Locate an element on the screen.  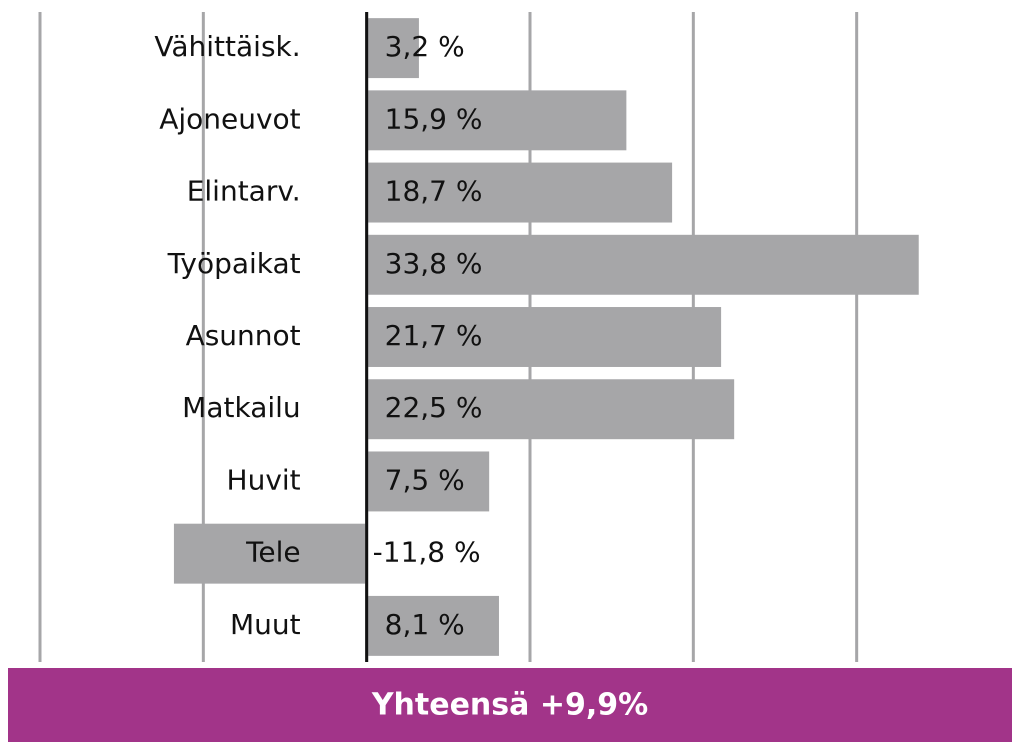
category-label: Tele is located at coordinates (273, 552).